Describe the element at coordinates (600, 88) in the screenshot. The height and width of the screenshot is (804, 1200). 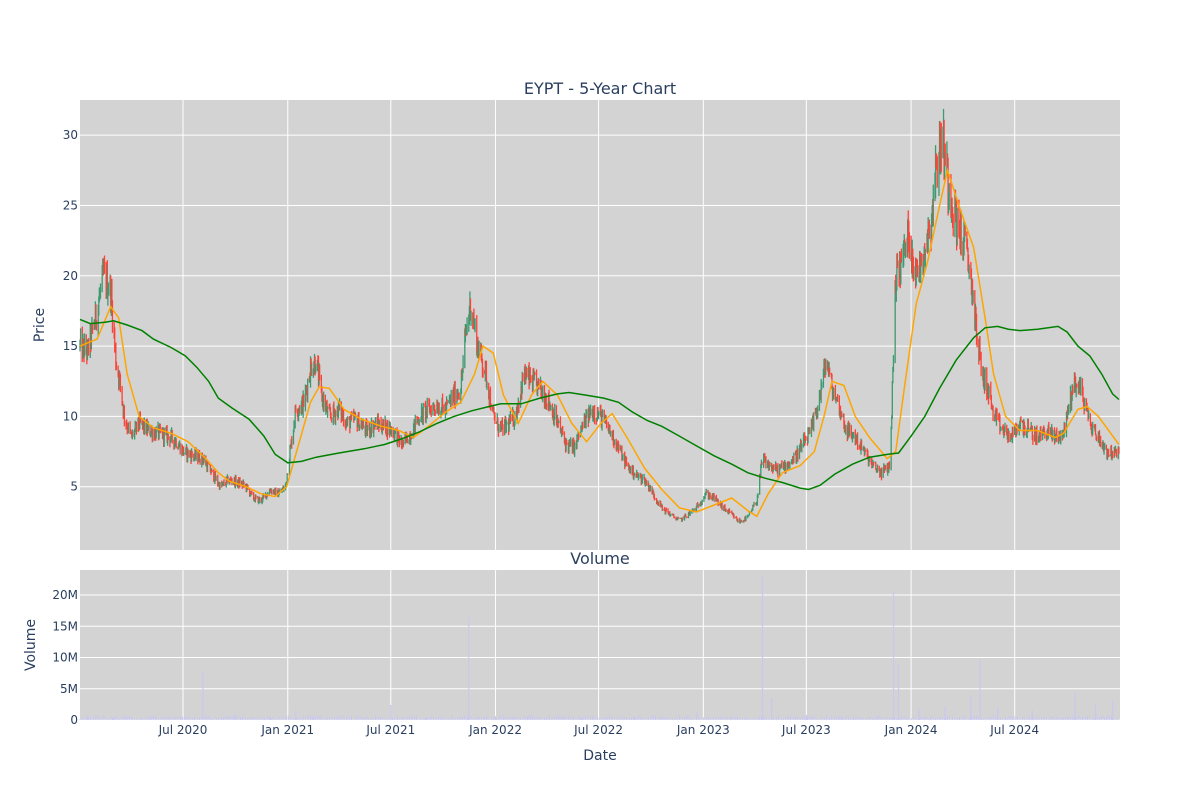
I see `chart-title: EYPT - 5-Year Chart` at that location.